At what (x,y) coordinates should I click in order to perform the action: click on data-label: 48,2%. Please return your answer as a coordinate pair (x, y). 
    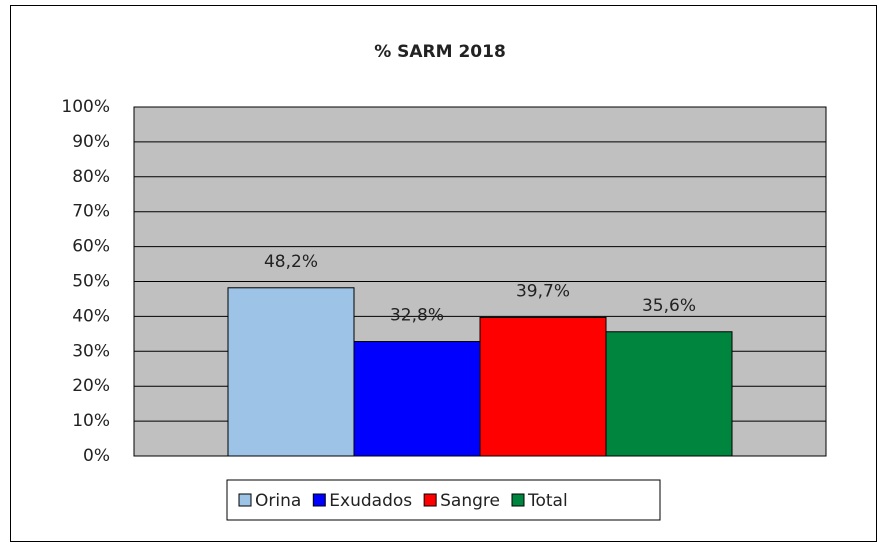
    Looking at the image, I should click on (291, 262).